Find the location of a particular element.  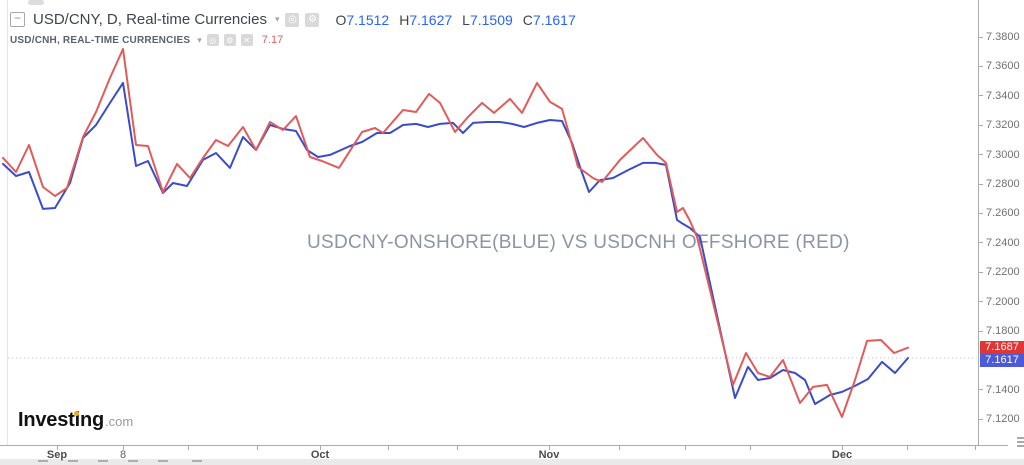

time-axis: Sep 8 Oct Nov Dec is located at coordinates (504, 453).